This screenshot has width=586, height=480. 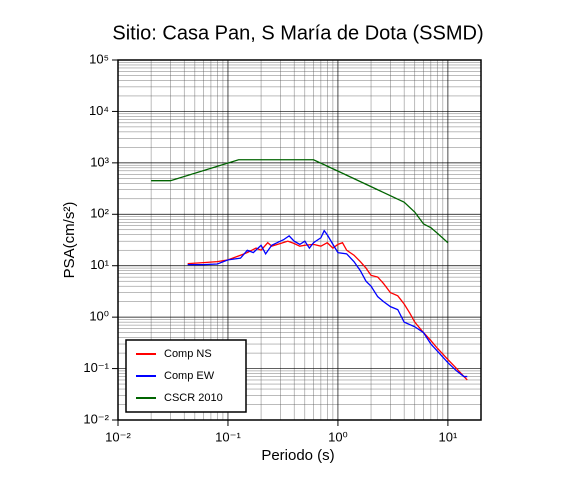 What do you see at coordinates (99, 161) in the screenshot?
I see `y-tick-label: 10³` at bounding box center [99, 161].